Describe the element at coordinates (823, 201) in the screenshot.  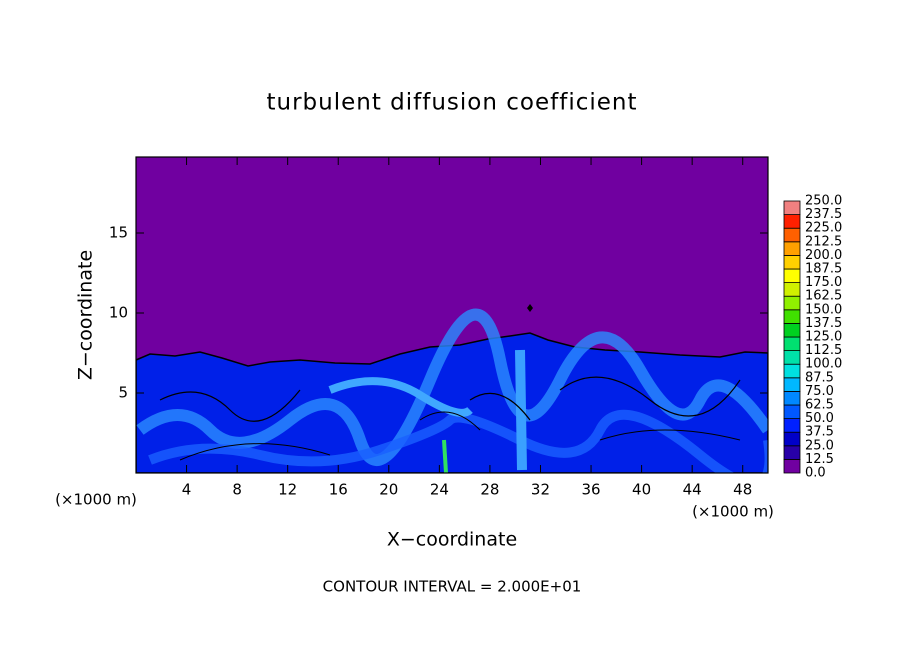
I see `colorbar-label: 250.0` at that location.